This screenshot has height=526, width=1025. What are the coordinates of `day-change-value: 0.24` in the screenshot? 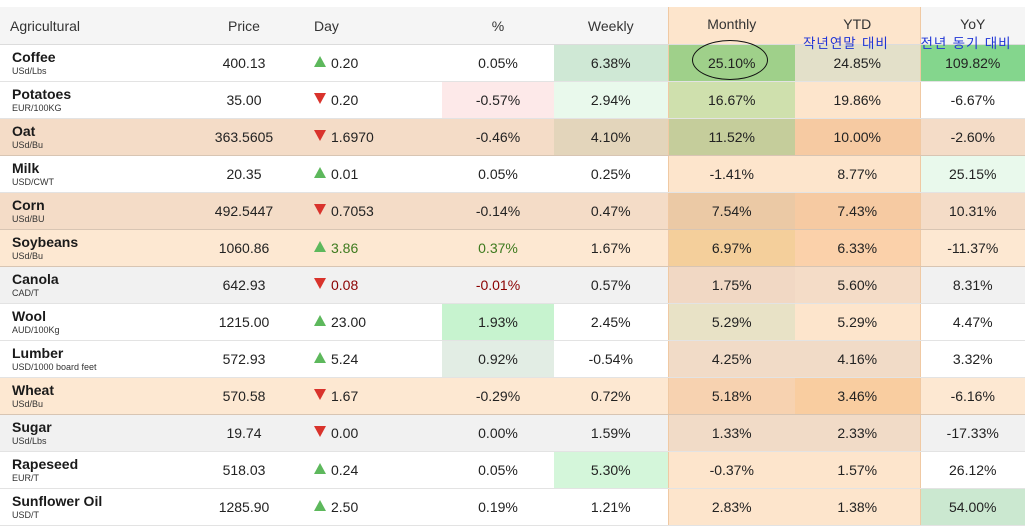 It's located at (344, 470).